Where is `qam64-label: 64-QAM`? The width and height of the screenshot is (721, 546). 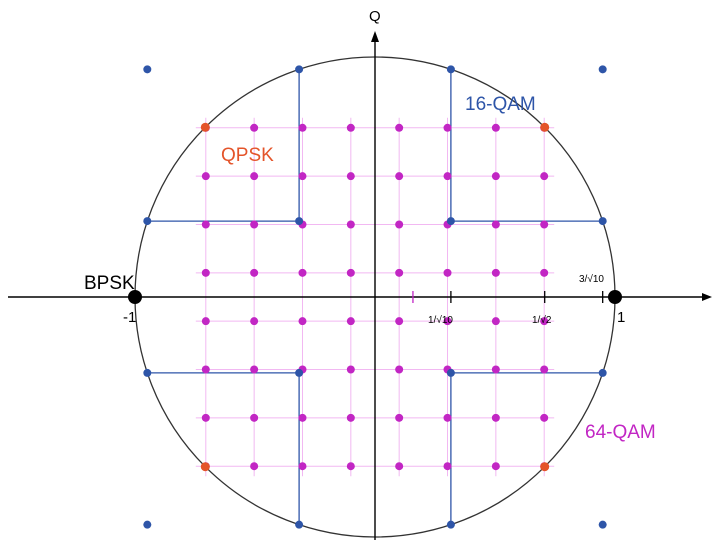 qam64-label: 64-QAM is located at coordinates (620, 432).